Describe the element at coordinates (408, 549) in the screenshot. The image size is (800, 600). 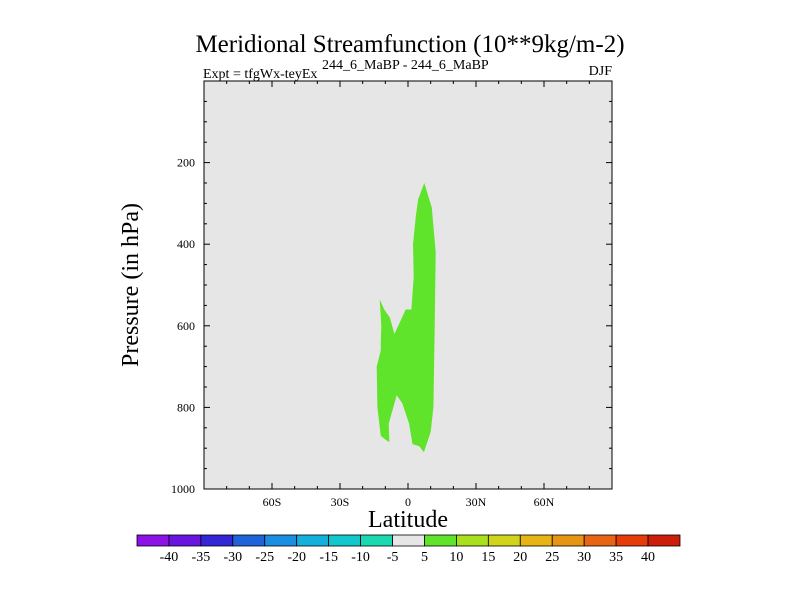
I see `colorbar: -40 -35 -30 -25 -20 -15 -10 -5 5 10 15 20 25 30 35 40` at that location.